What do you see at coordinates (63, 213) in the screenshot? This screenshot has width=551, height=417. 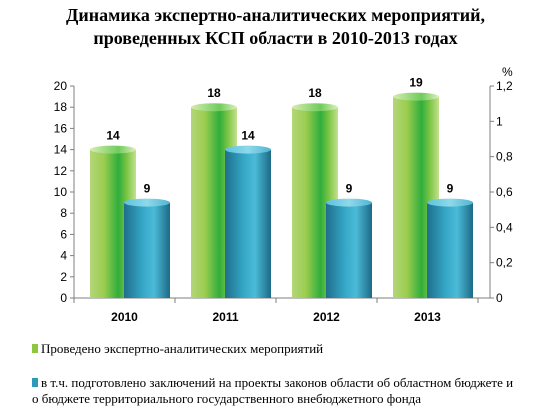 I see `y-tick-label-left: 8` at bounding box center [63, 213].